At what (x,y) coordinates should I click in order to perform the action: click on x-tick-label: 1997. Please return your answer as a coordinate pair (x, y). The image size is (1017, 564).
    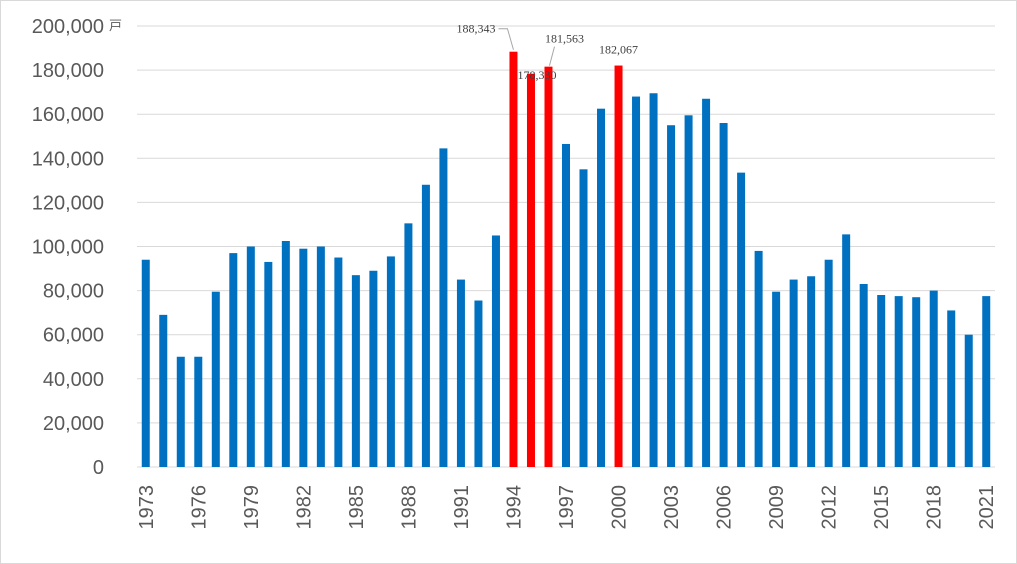
    Looking at the image, I should click on (567, 507).